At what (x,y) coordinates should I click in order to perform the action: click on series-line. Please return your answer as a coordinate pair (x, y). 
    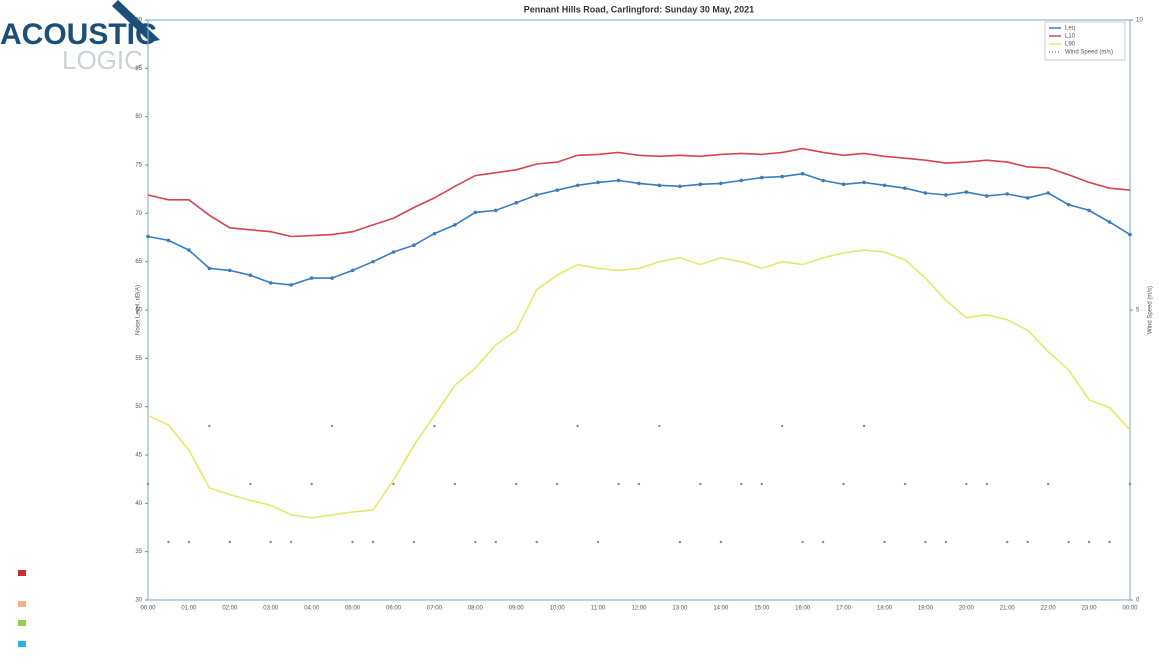
    Looking at the image, I should click on (639, 192).